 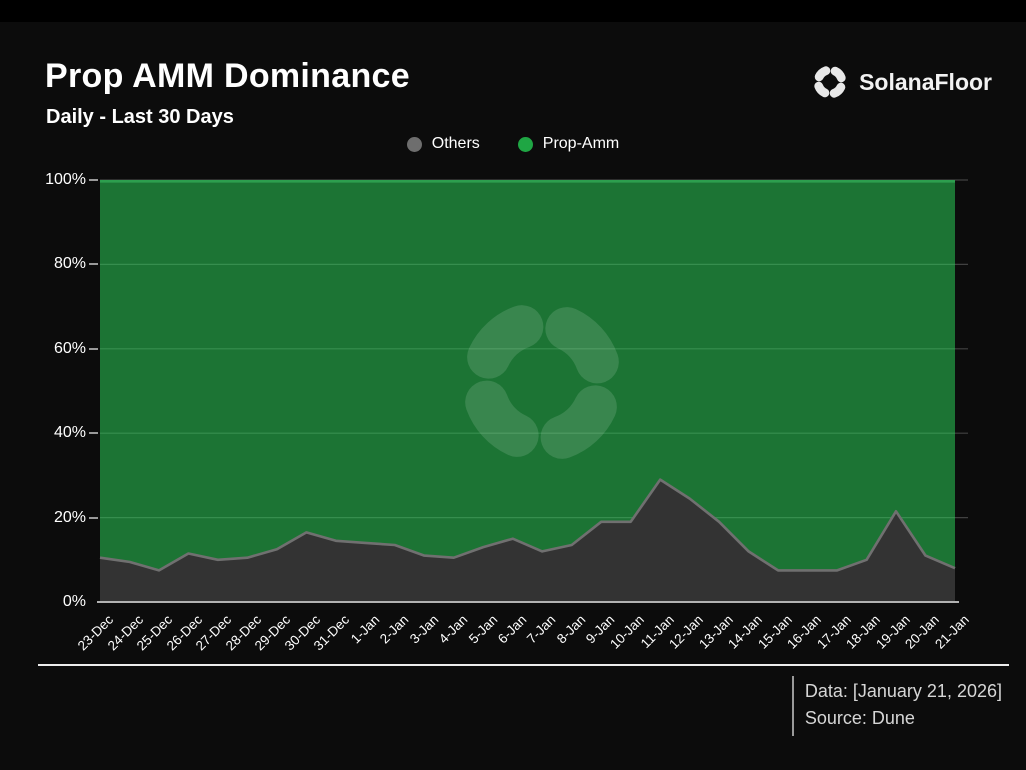 I want to click on legend-label: Others, so click(x=455, y=143).